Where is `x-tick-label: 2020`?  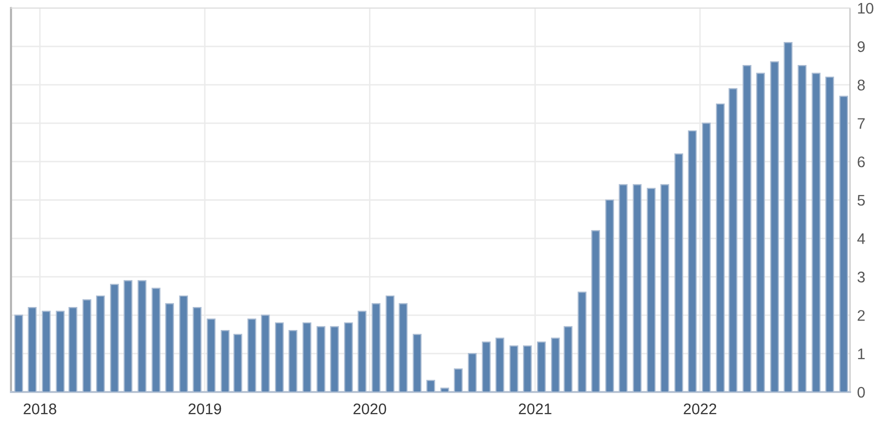 x-tick-label: 2020 is located at coordinates (370, 409).